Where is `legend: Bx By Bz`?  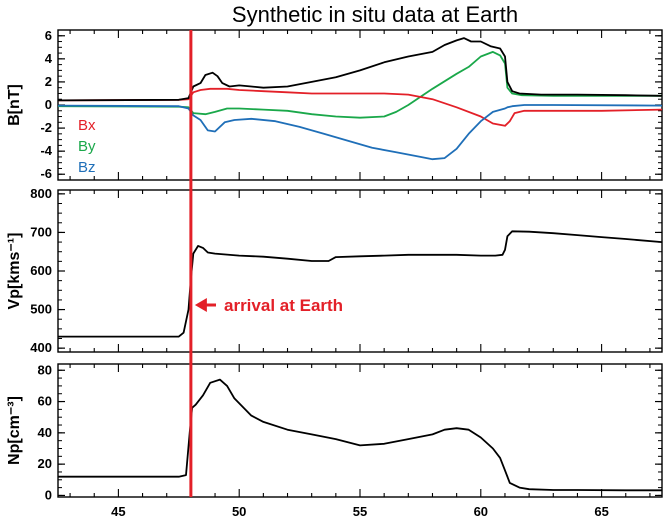 legend: Bx By Bz is located at coordinates (87, 146).